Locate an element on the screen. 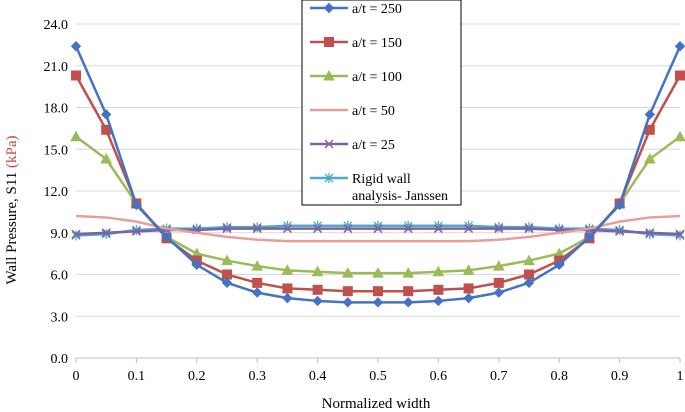 The image size is (685, 412). x-axis-title: Normalized width is located at coordinates (376, 404).